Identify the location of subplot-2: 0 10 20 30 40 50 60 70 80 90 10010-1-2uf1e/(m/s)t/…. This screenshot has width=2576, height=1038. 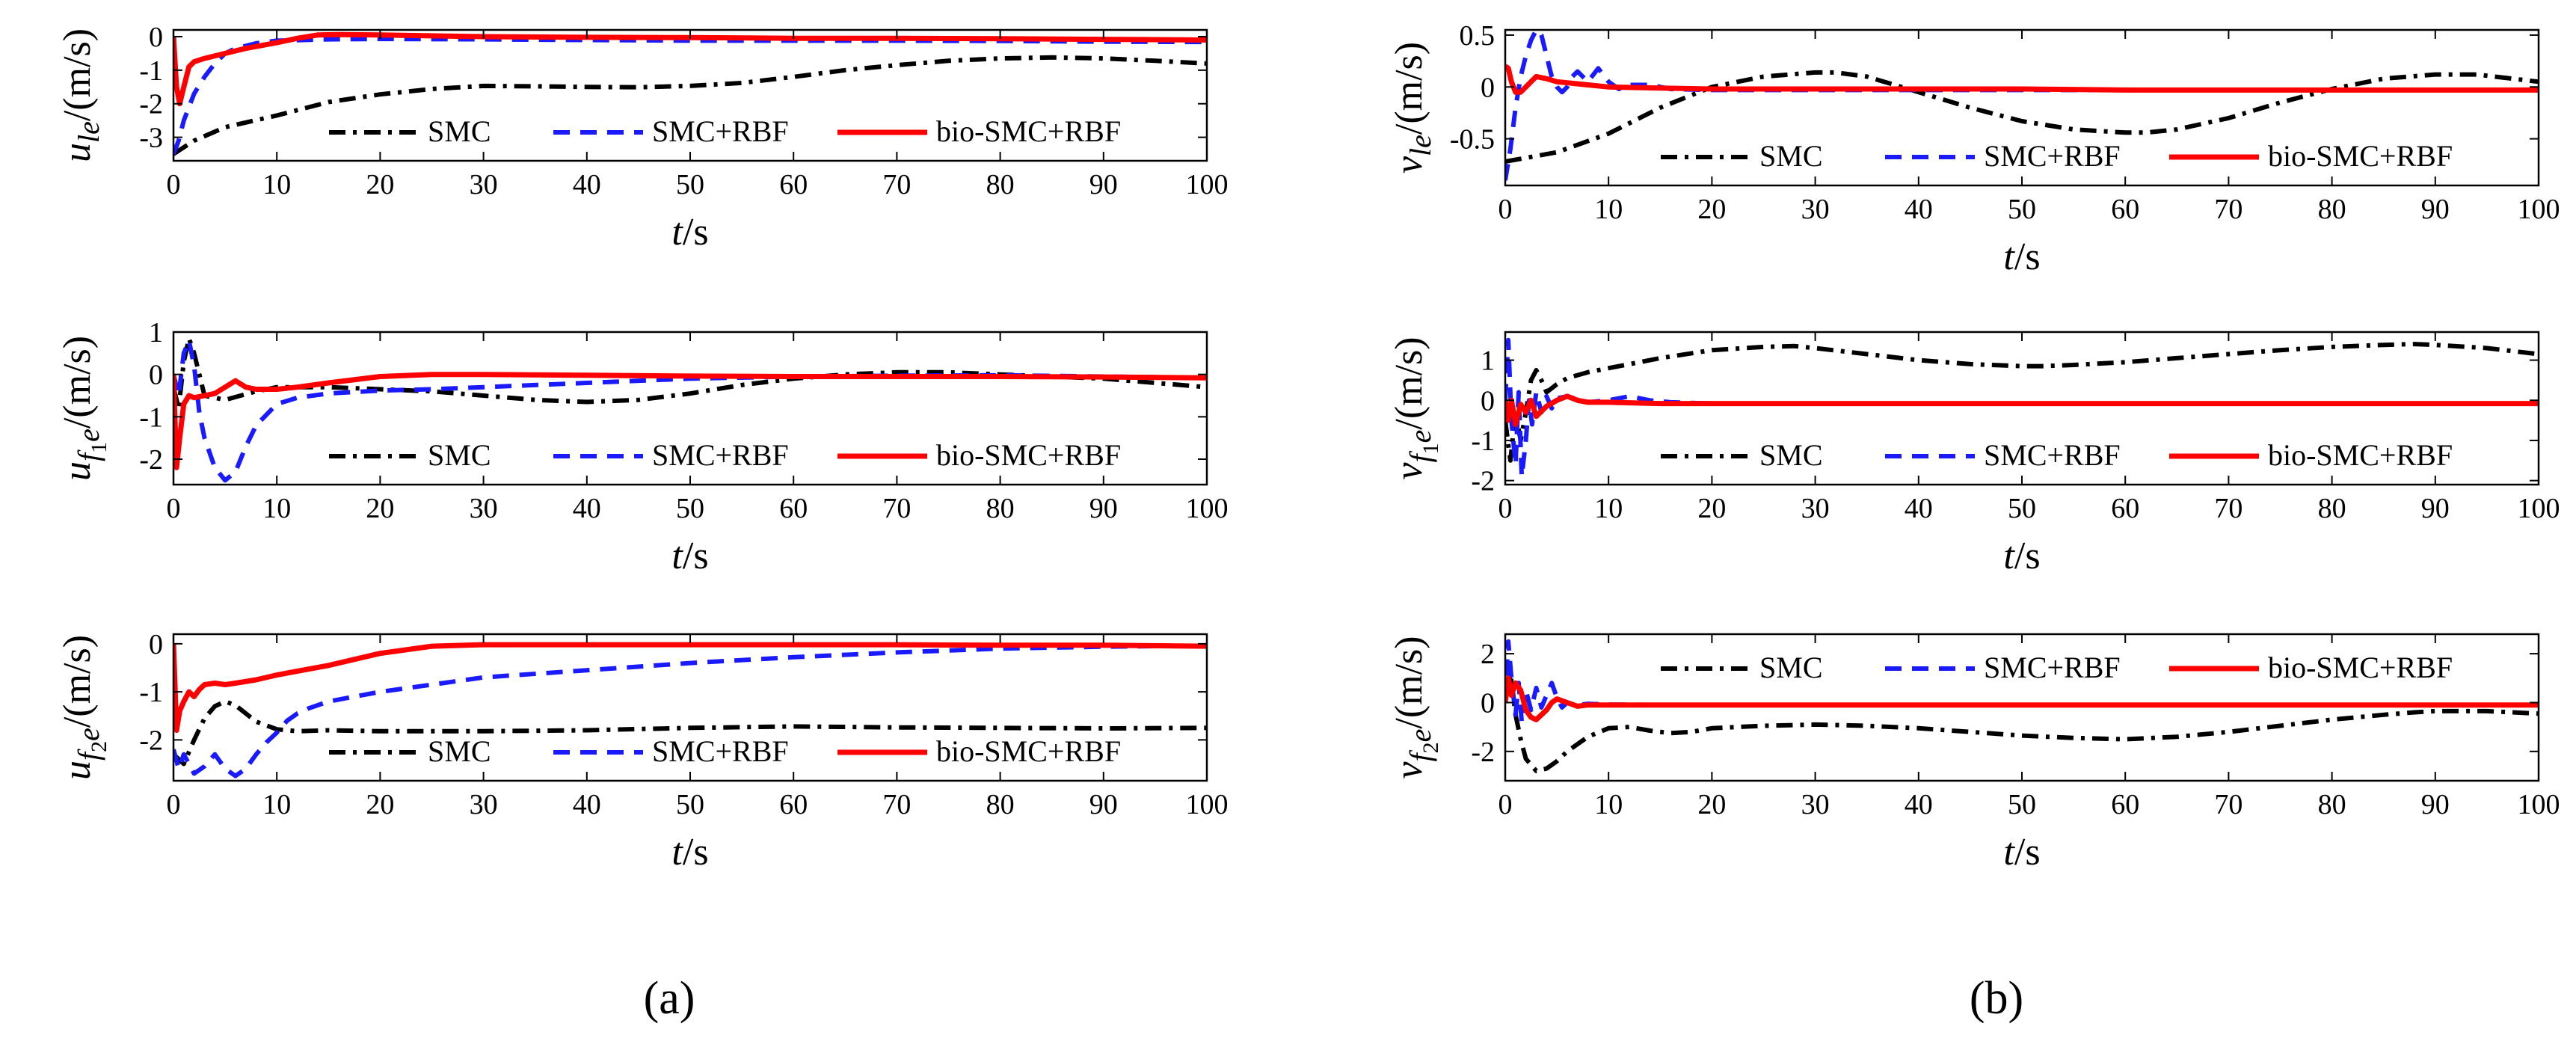
(642, 447).